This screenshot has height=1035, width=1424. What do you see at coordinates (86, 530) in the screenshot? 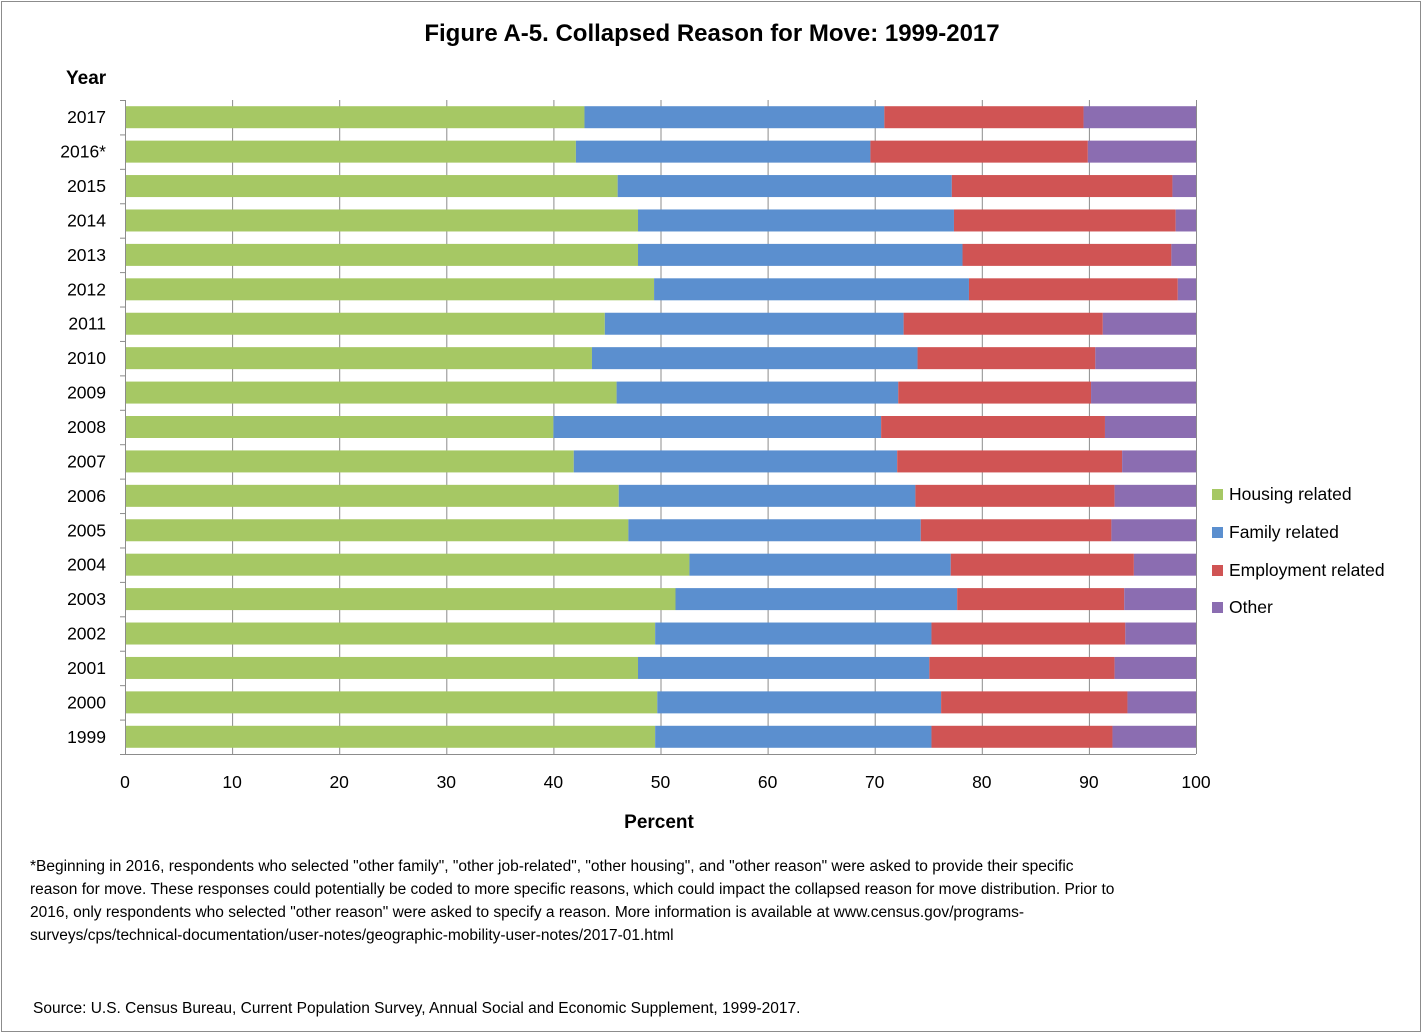
I see `y-tick-label: 2005` at bounding box center [86, 530].